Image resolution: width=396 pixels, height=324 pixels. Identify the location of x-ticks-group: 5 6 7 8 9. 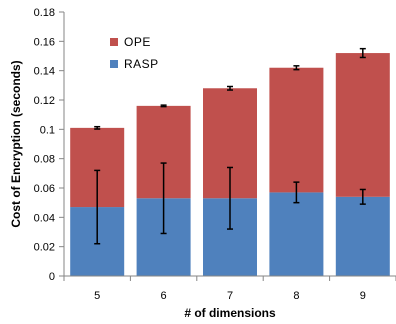
(229, 289).